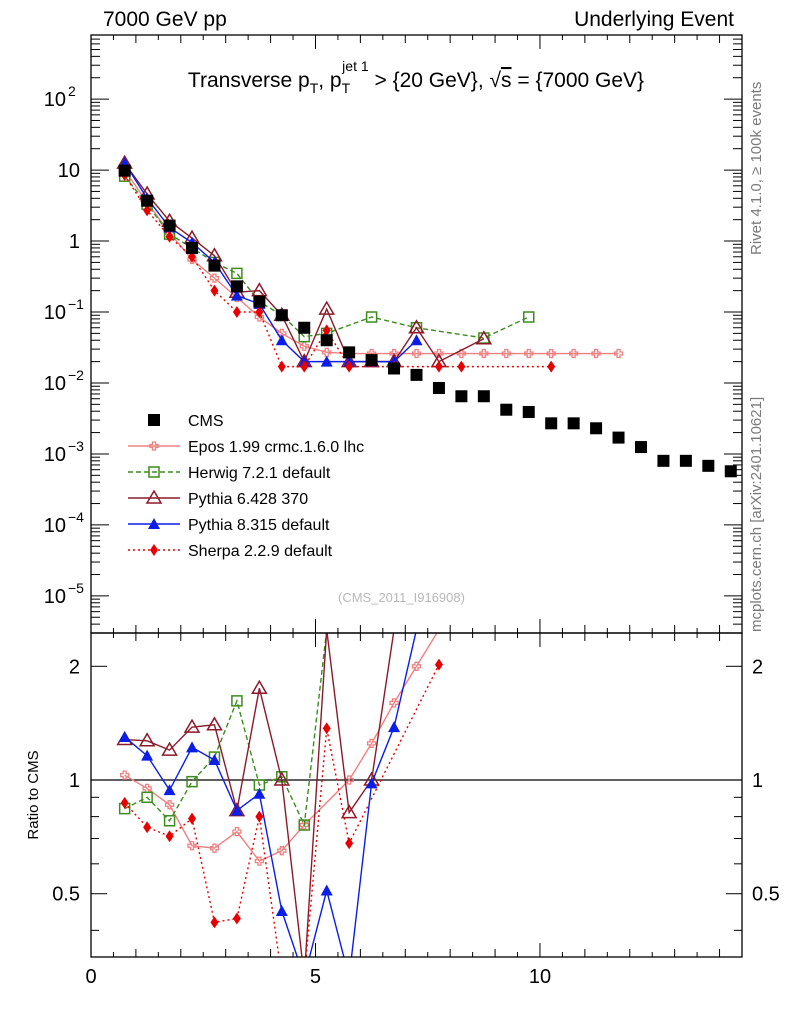  I want to click on y-tick-exponent-0: −5, so click(76, 588).